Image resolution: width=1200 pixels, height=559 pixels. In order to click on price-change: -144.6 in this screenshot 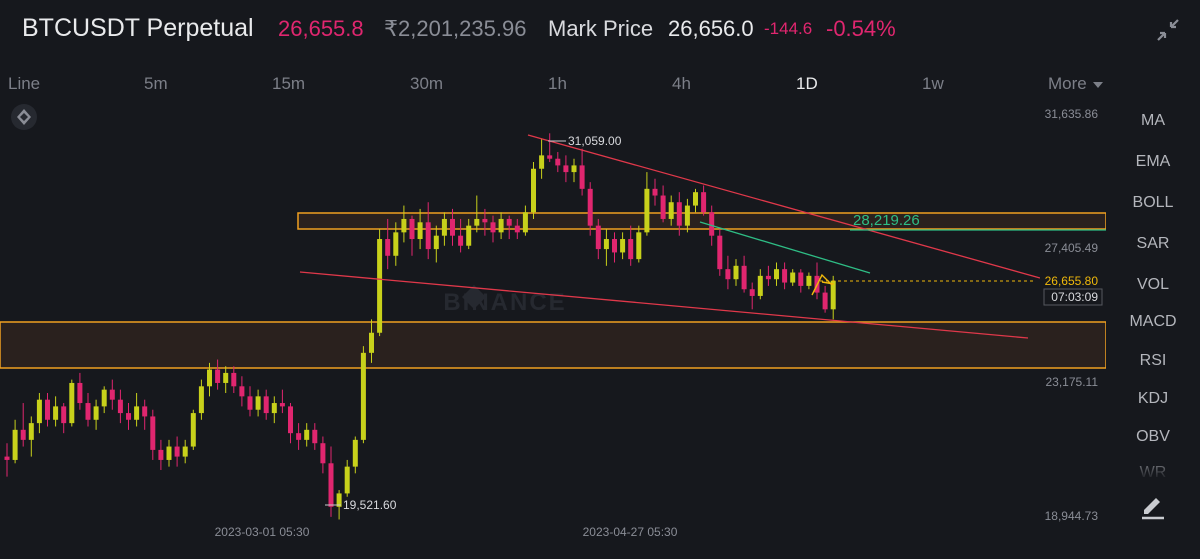, I will do `click(788, 28)`.